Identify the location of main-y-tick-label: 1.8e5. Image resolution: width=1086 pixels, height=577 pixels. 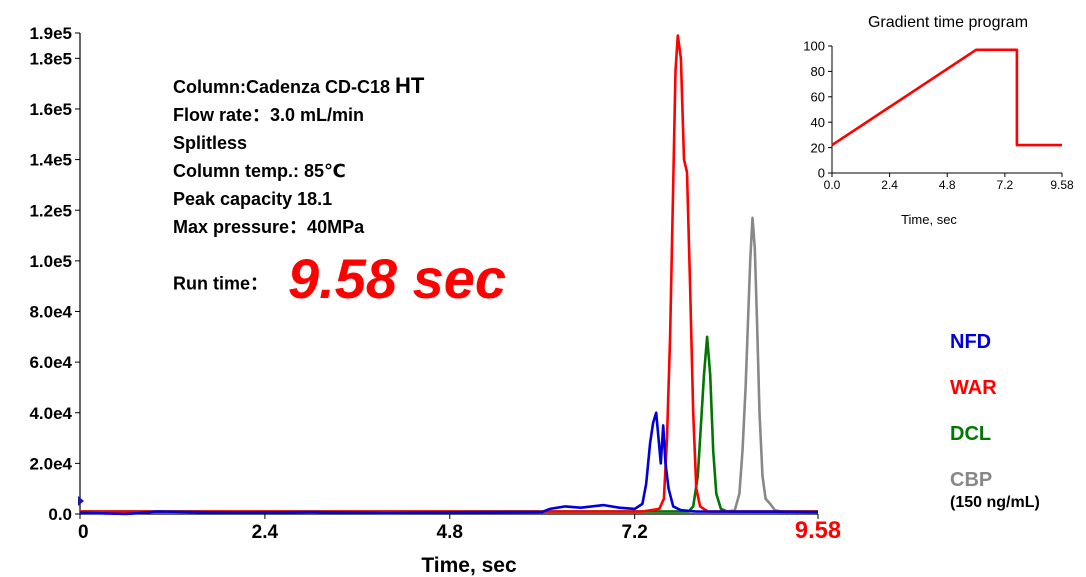
(50, 58).